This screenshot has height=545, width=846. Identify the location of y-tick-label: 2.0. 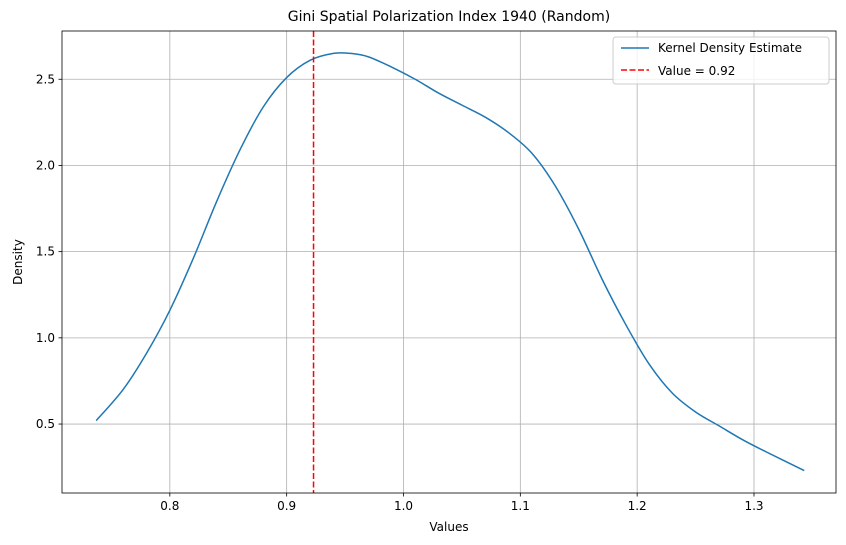
(45, 165).